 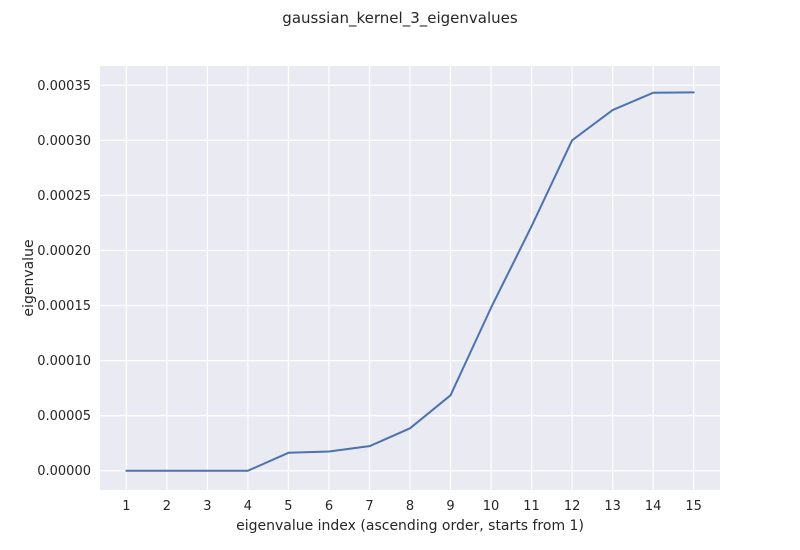 I want to click on x-tick-label: 9, so click(x=450, y=506).